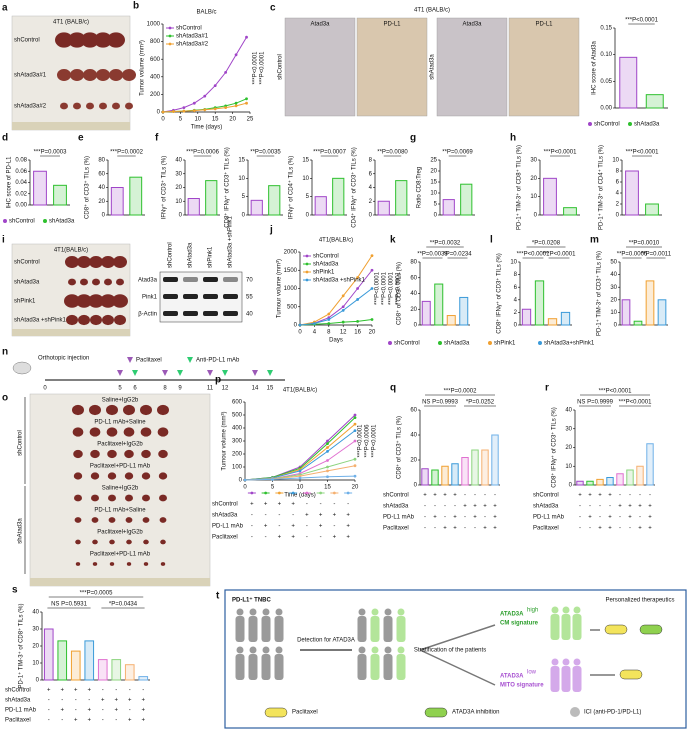 The image size is (689, 730). I want to click on day-label: 11, so click(210, 389).